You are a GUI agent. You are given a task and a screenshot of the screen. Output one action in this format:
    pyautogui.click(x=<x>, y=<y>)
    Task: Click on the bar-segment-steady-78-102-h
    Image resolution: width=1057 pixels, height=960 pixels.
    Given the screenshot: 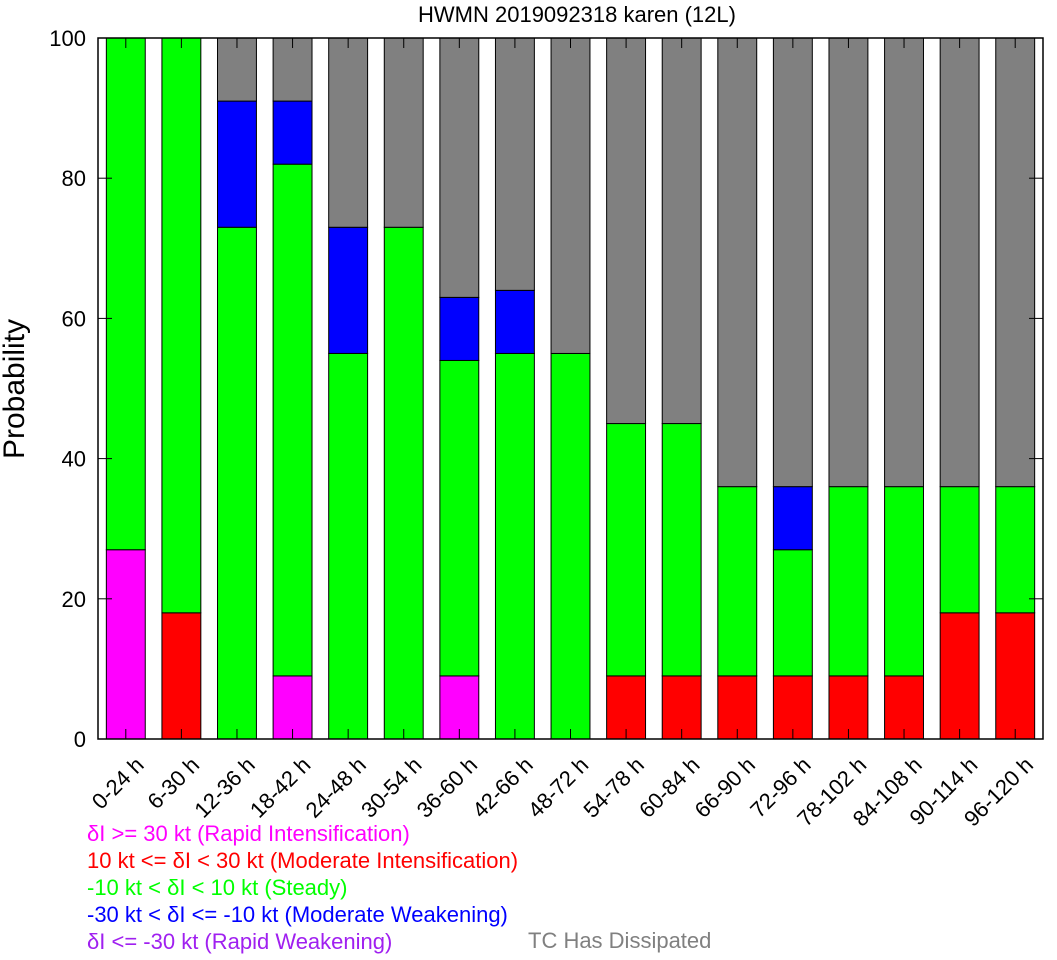 What is the action you would take?
    pyautogui.click(x=848, y=581)
    